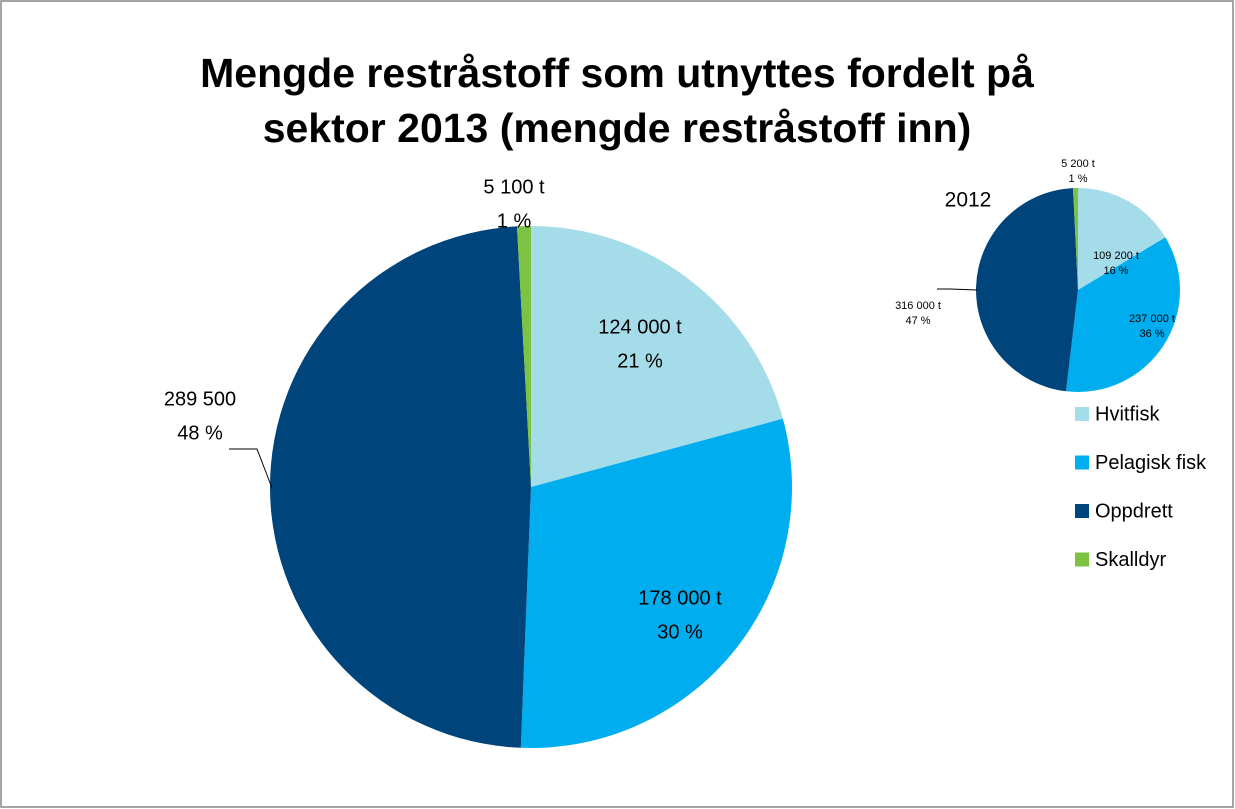  What do you see at coordinates (640, 327) in the screenshot?
I see `data-label: 124 000 t` at bounding box center [640, 327].